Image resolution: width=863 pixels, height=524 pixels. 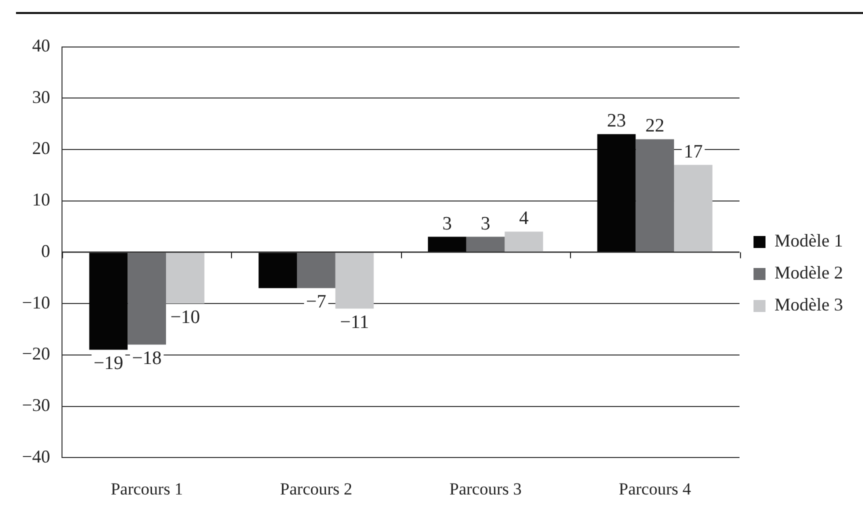 I want to click on y-tick-label: 40, so click(x=41, y=46).